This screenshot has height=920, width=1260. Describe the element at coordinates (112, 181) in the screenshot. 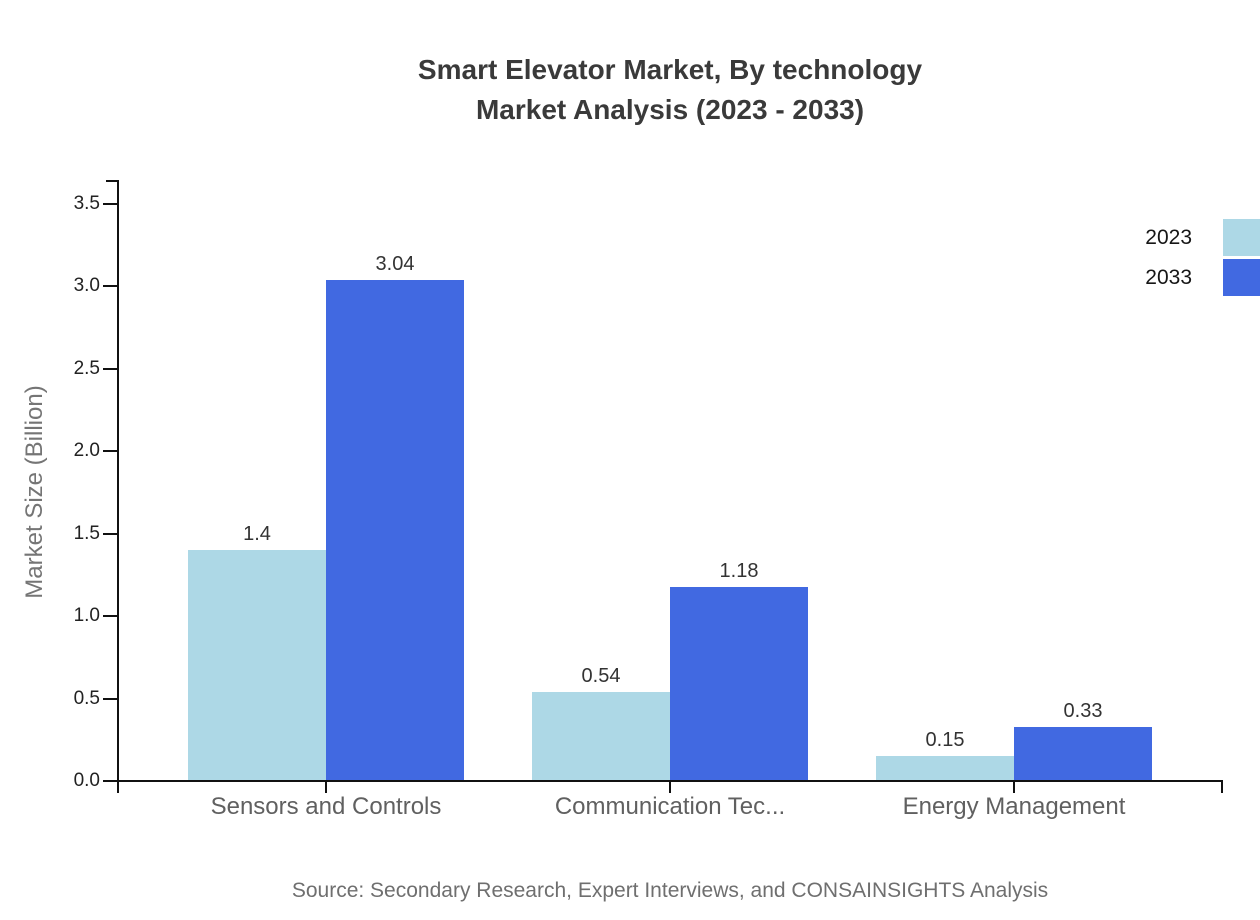

I see `y-axis-top-cap` at that location.